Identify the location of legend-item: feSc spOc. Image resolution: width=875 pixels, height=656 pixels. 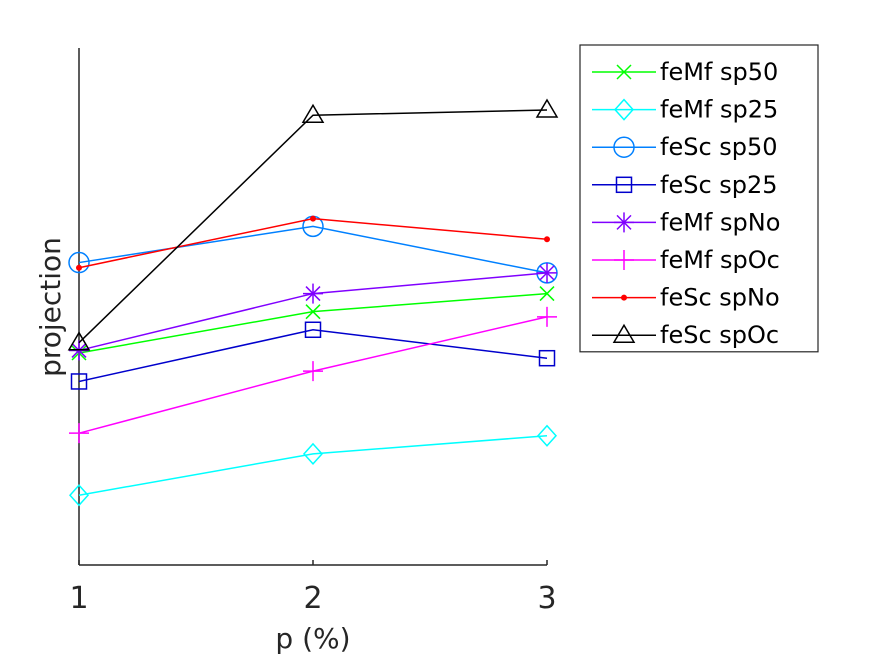
(685, 335).